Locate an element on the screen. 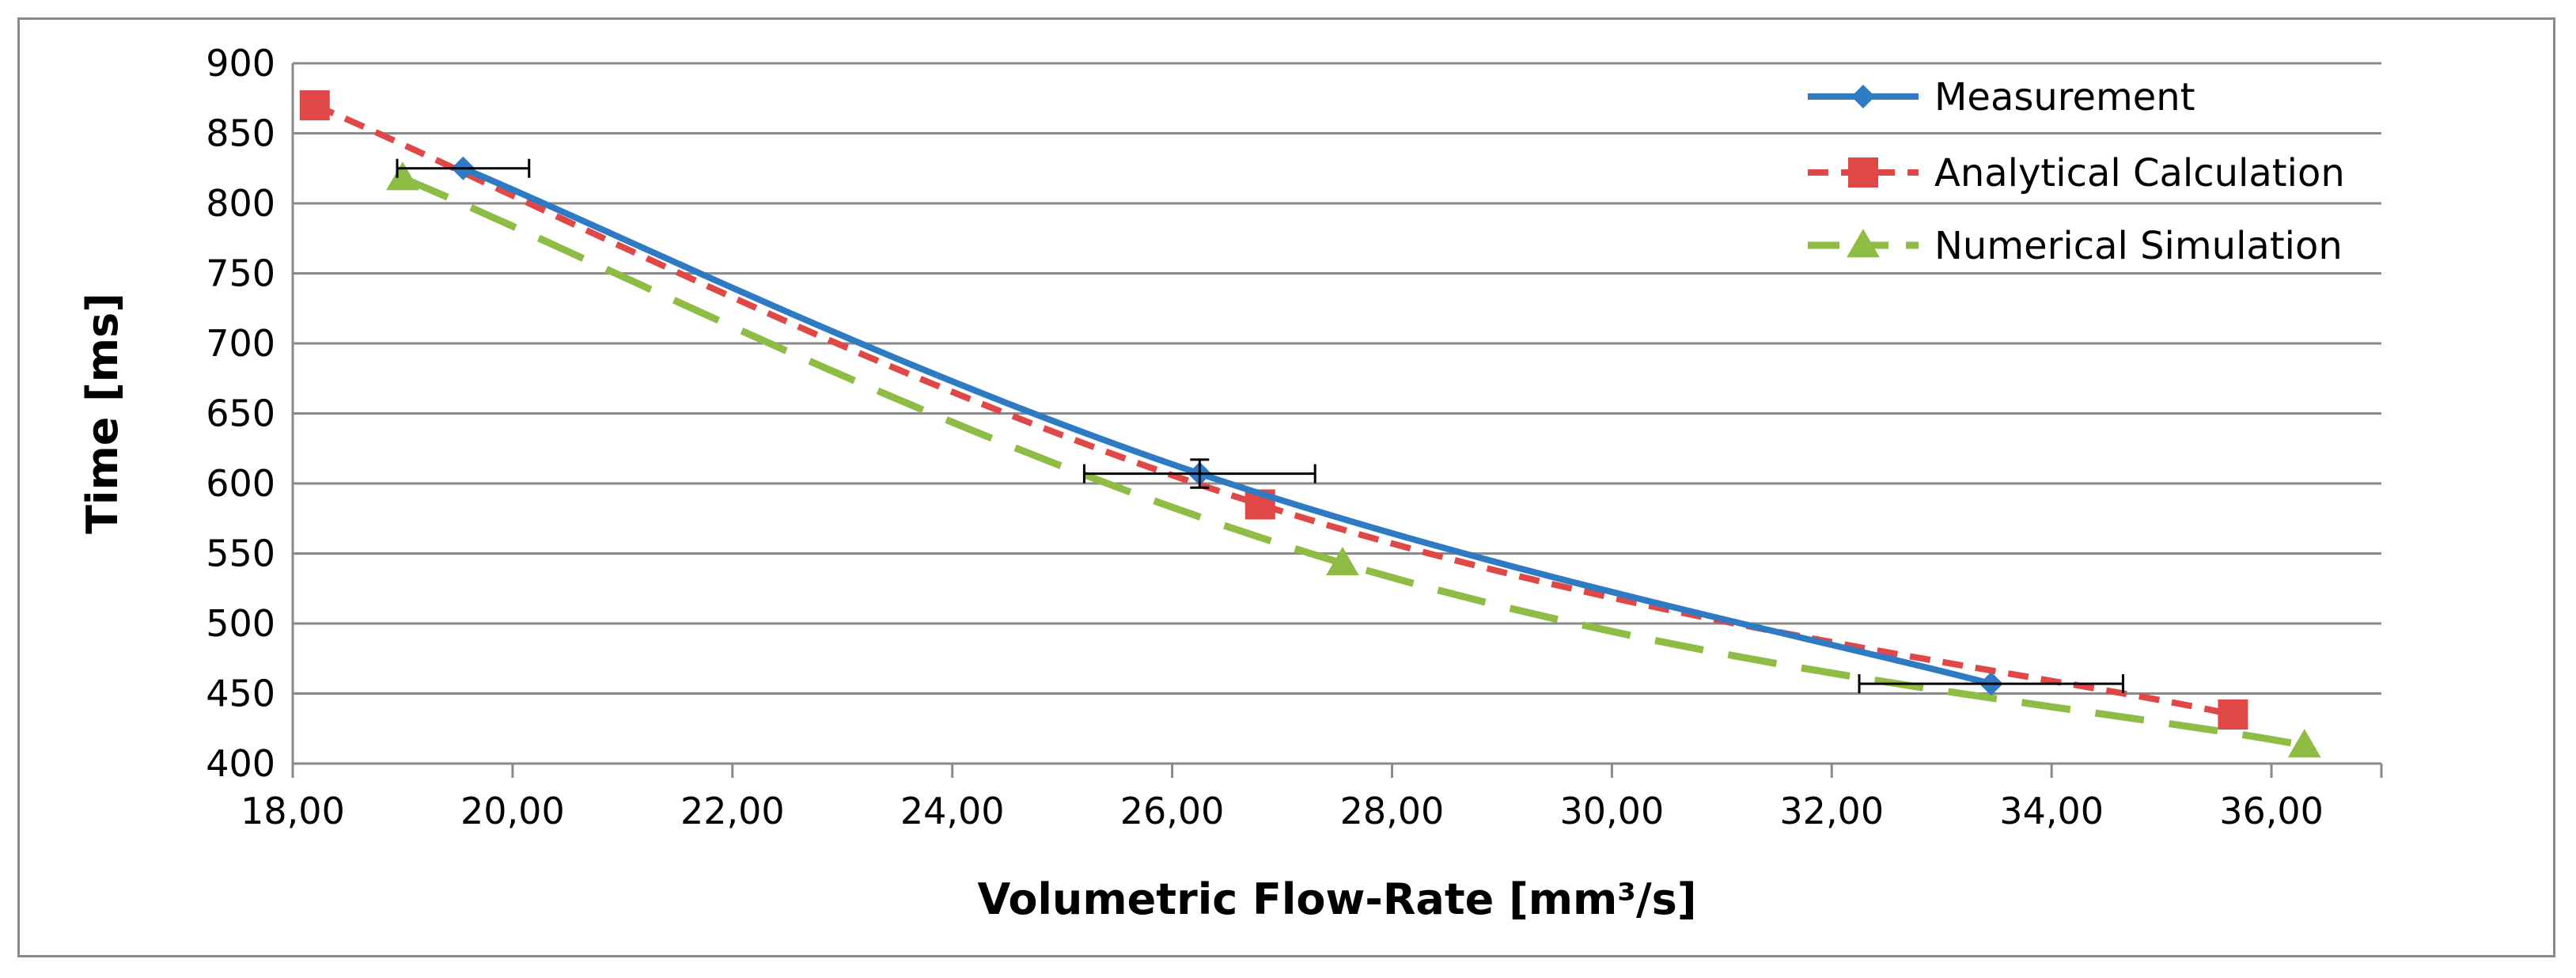 Image resolution: width=2576 pixels, height=978 pixels. y-tick-label: 750 is located at coordinates (240, 273).